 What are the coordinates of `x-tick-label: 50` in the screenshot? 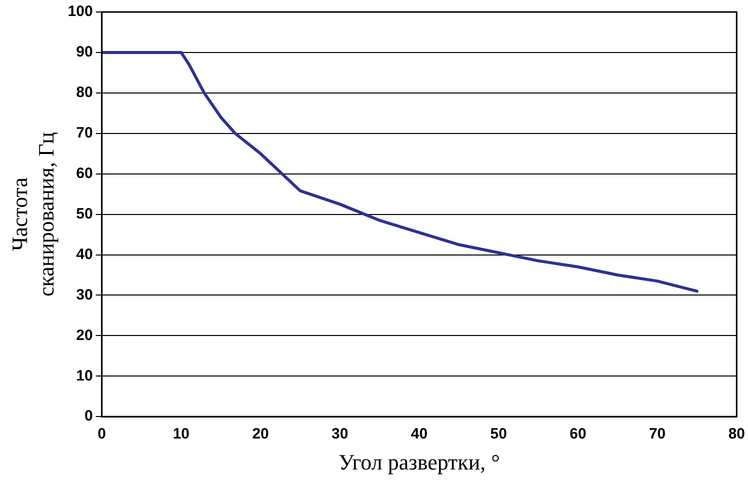 It's located at (498, 434).